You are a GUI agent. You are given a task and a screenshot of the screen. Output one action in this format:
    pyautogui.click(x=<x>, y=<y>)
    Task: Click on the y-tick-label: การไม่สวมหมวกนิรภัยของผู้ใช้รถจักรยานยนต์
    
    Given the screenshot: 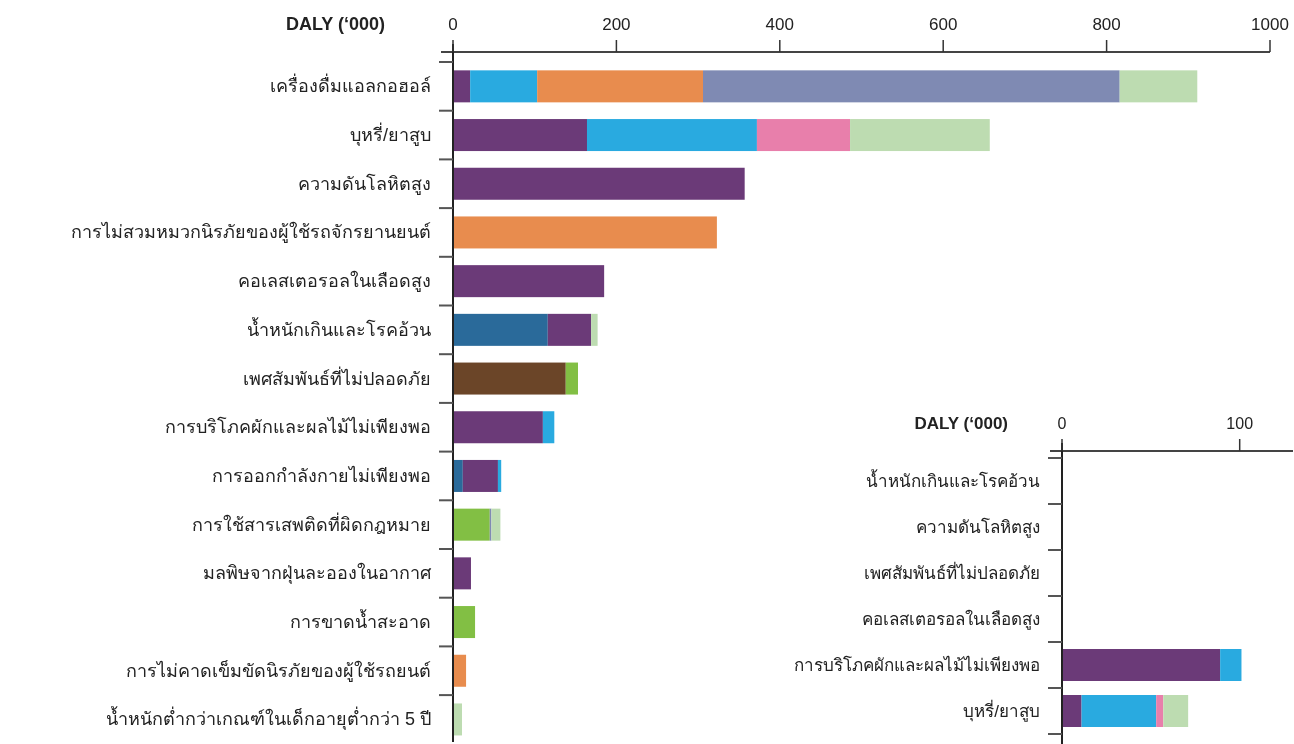 What is the action you would take?
    pyautogui.click(x=251, y=232)
    